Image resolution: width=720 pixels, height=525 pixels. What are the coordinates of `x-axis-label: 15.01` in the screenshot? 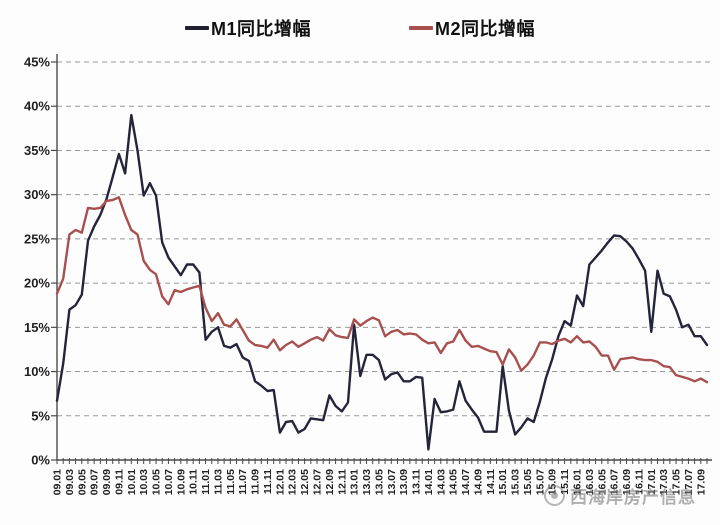 It's located at (503, 482).